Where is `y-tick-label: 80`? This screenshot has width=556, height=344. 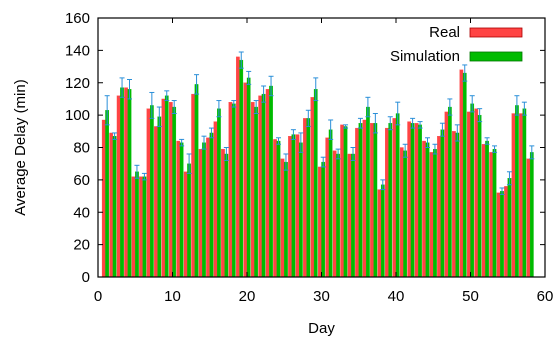
y-tick-label: 80 is located at coordinates (81, 148).